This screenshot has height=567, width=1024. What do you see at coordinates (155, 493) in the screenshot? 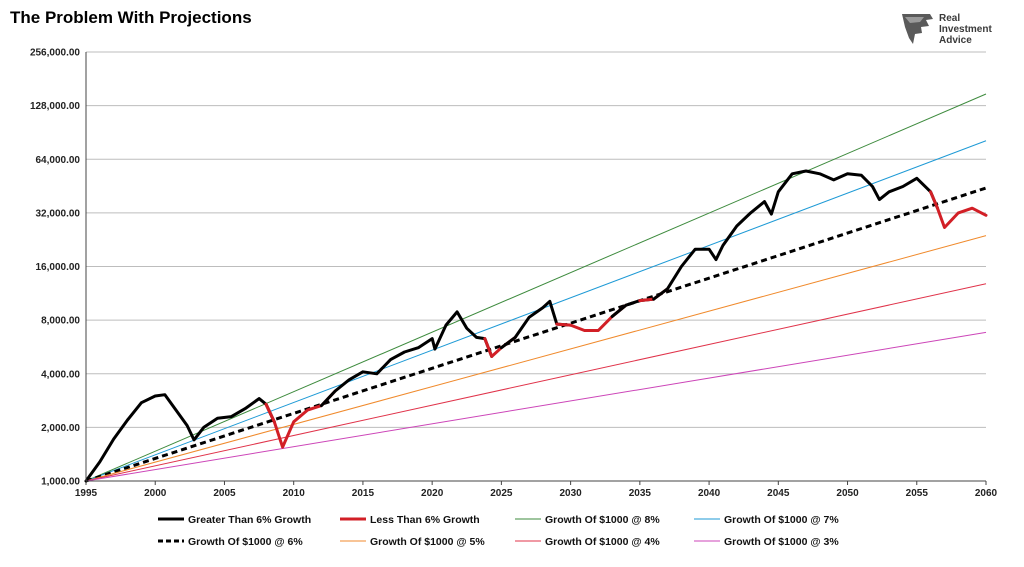
I see `x-tick-label: 2000` at bounding box center [155, 493].